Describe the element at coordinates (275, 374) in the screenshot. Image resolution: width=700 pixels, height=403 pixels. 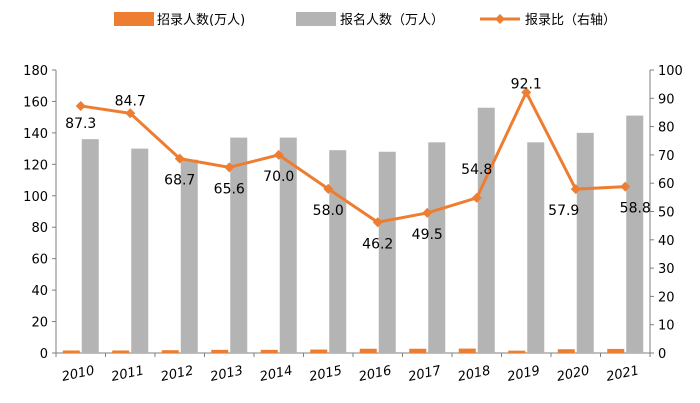
I see `x-tick-label: 2014` at that location.